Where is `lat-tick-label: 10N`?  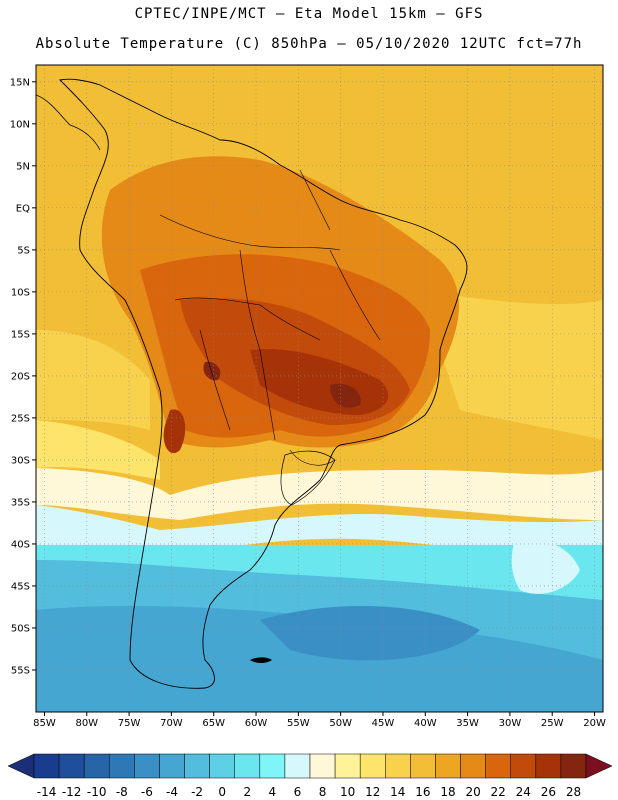 lat-tick-label: 10N is located at coordinates (20, 124).